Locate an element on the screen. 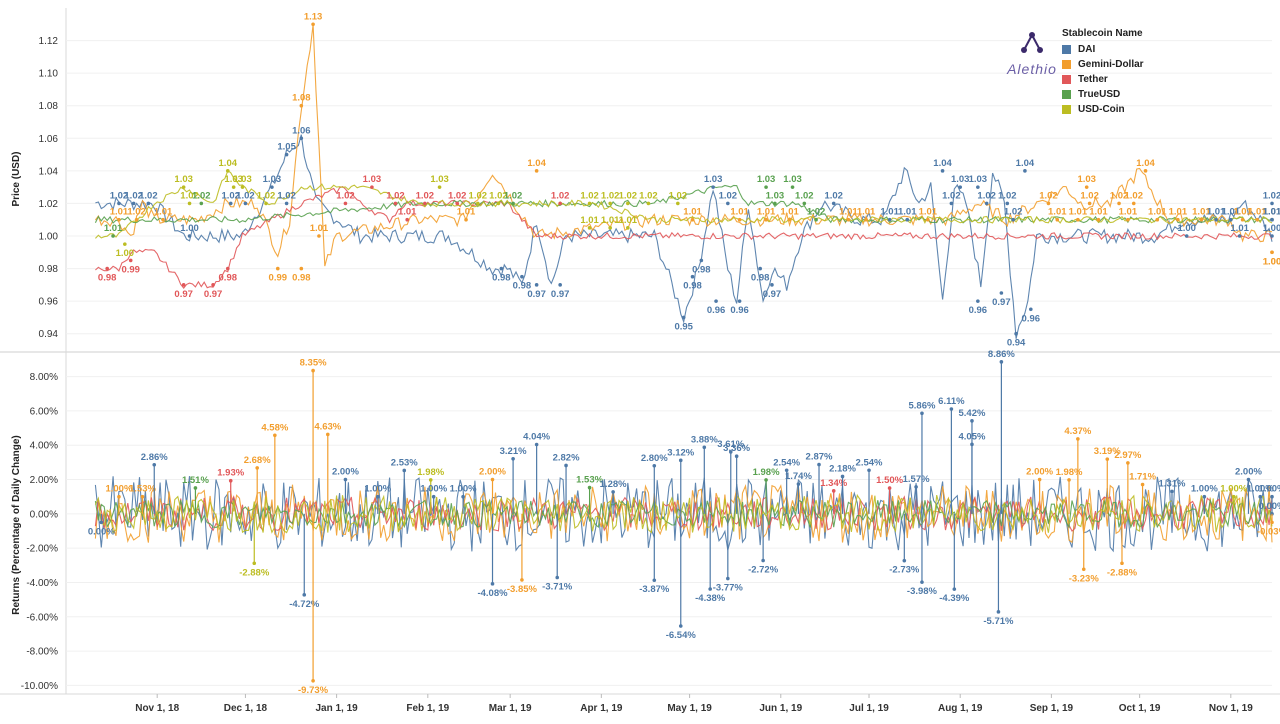  returns-annotation-label: -3.85% is located at coordinates (522, 589).